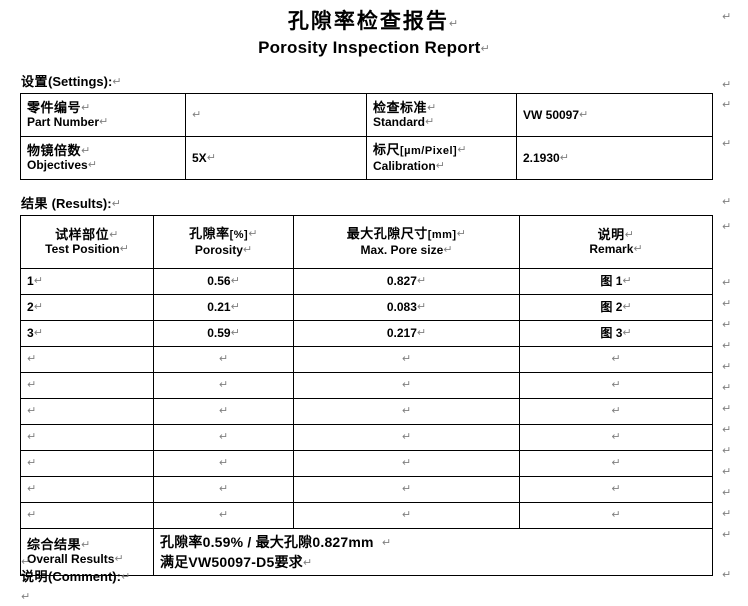 The height and width of the screenshot is (606, 748). Describe the element at coordinates (614, 158) in the screenshot. I see `settings-calibration-value: 2.1930↵` at that location.